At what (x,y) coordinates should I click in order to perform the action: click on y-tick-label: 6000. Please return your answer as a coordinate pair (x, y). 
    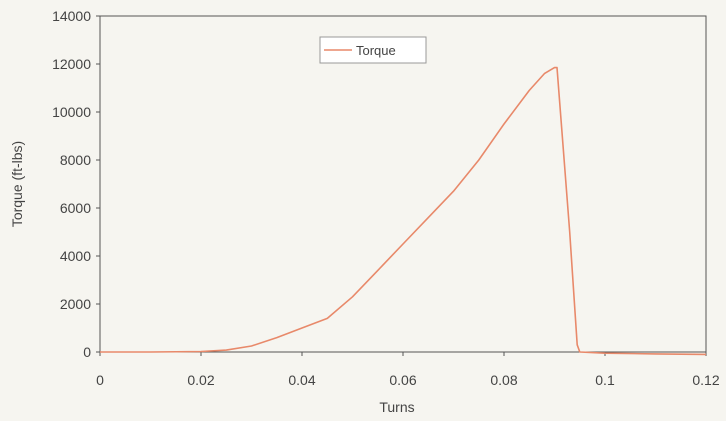
    Looking at the image, I should click on (75, 208).